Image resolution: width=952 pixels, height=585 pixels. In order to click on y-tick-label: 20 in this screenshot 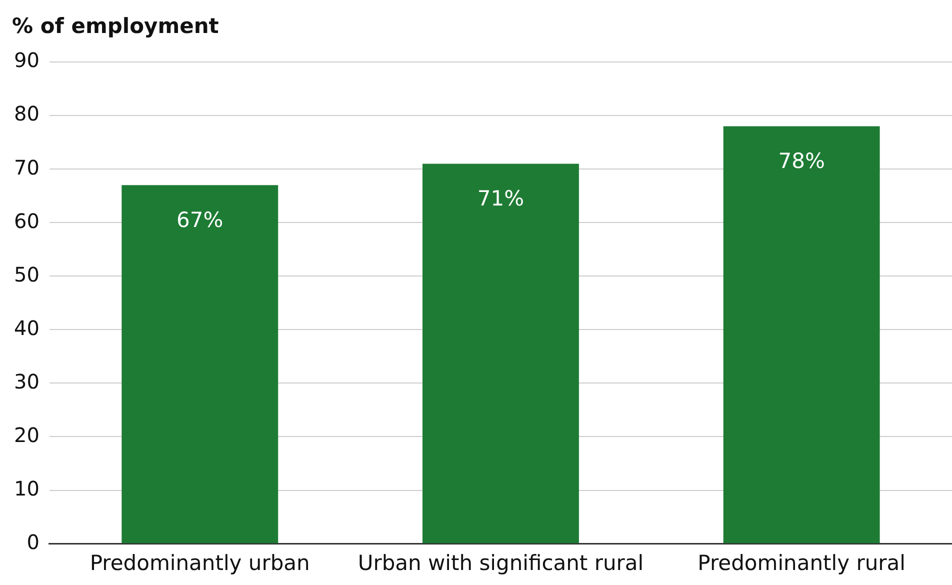, I will do `click(27, 434)`.